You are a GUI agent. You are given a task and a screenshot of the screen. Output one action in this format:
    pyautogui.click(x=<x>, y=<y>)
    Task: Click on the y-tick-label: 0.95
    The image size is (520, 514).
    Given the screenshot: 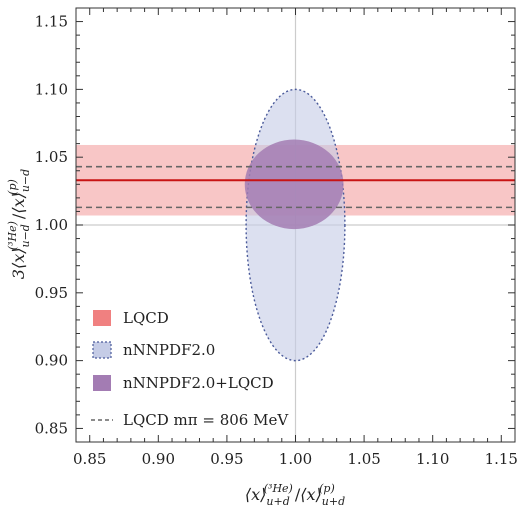 What is the action you would take?
    pyautogui.click(x=51, y=293)
    